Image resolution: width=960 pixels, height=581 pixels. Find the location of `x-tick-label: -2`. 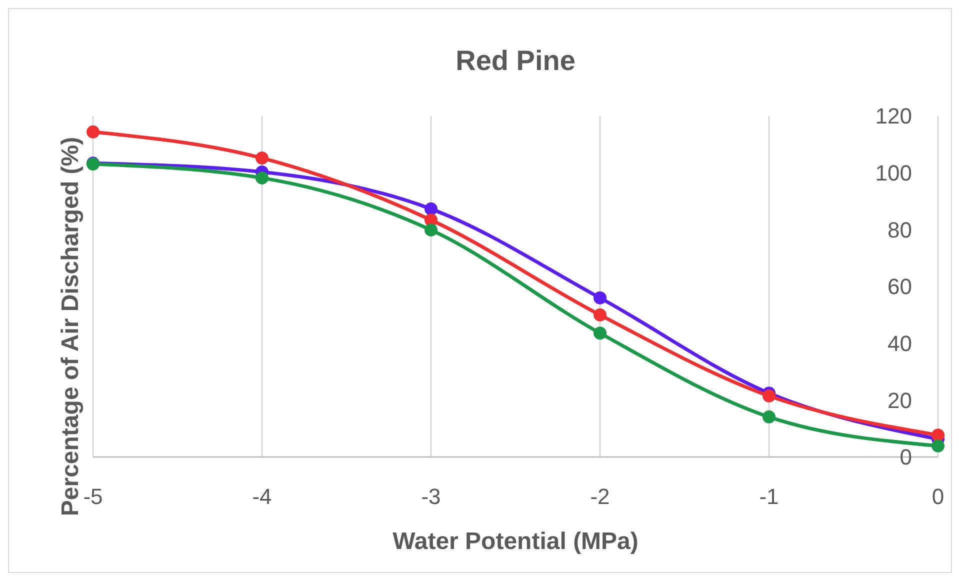

x-tick-label: -2 is located at coordinates (600, 496).